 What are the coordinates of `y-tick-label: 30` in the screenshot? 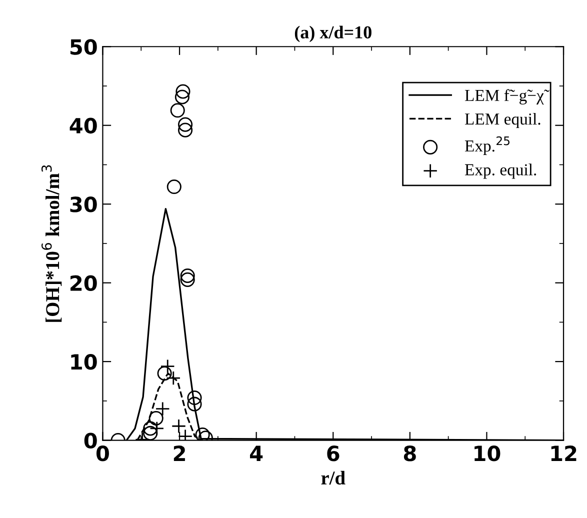 It's located at (83, 204).